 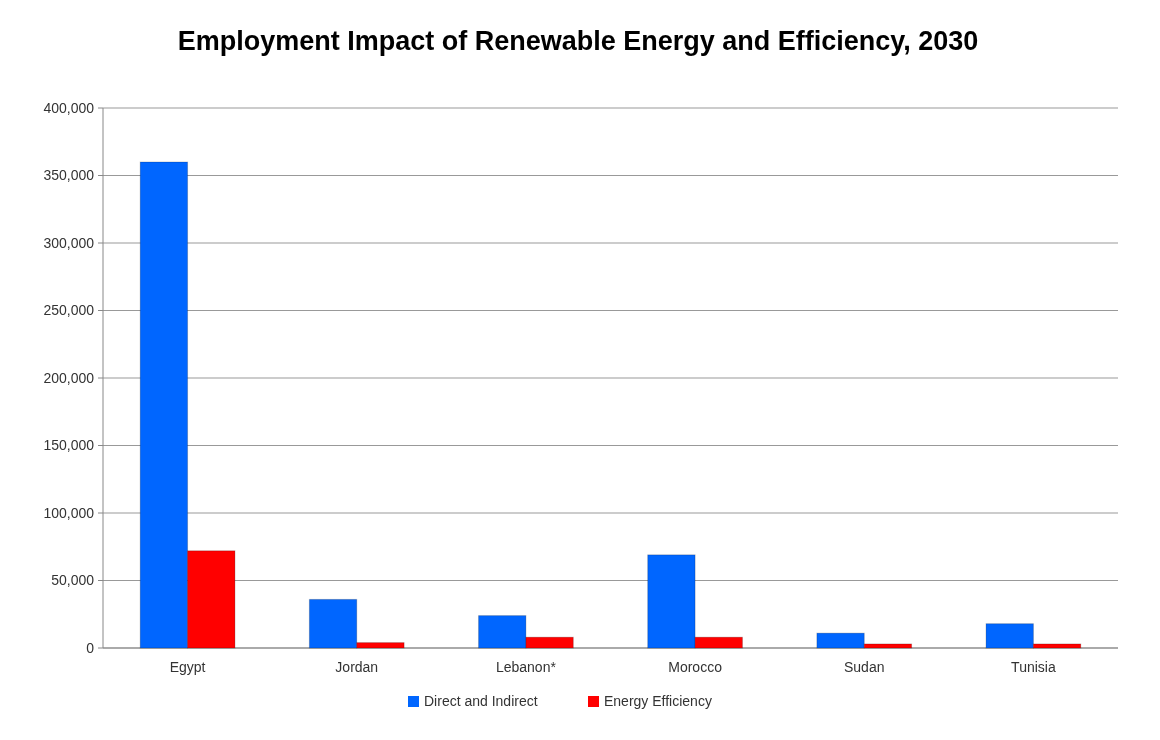 What do you see at coordinates (658, 701) in the screenshot?
I see `legend-label: Energy Efficiency` at bounding box center [658, 701].